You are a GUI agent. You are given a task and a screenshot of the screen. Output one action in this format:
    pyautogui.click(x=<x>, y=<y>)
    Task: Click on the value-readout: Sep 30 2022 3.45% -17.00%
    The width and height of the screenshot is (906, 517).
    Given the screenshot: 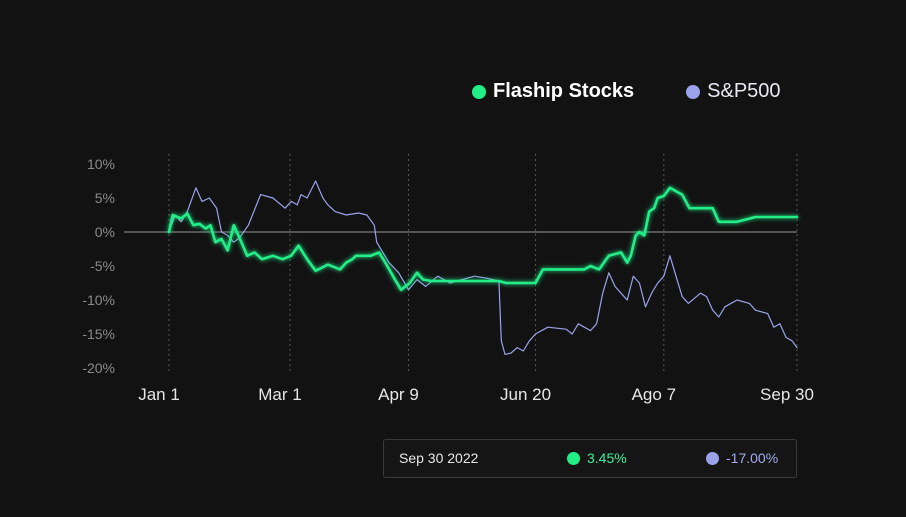 What is the action you would take?
    pyautogui.click(x=590, y=458)
    